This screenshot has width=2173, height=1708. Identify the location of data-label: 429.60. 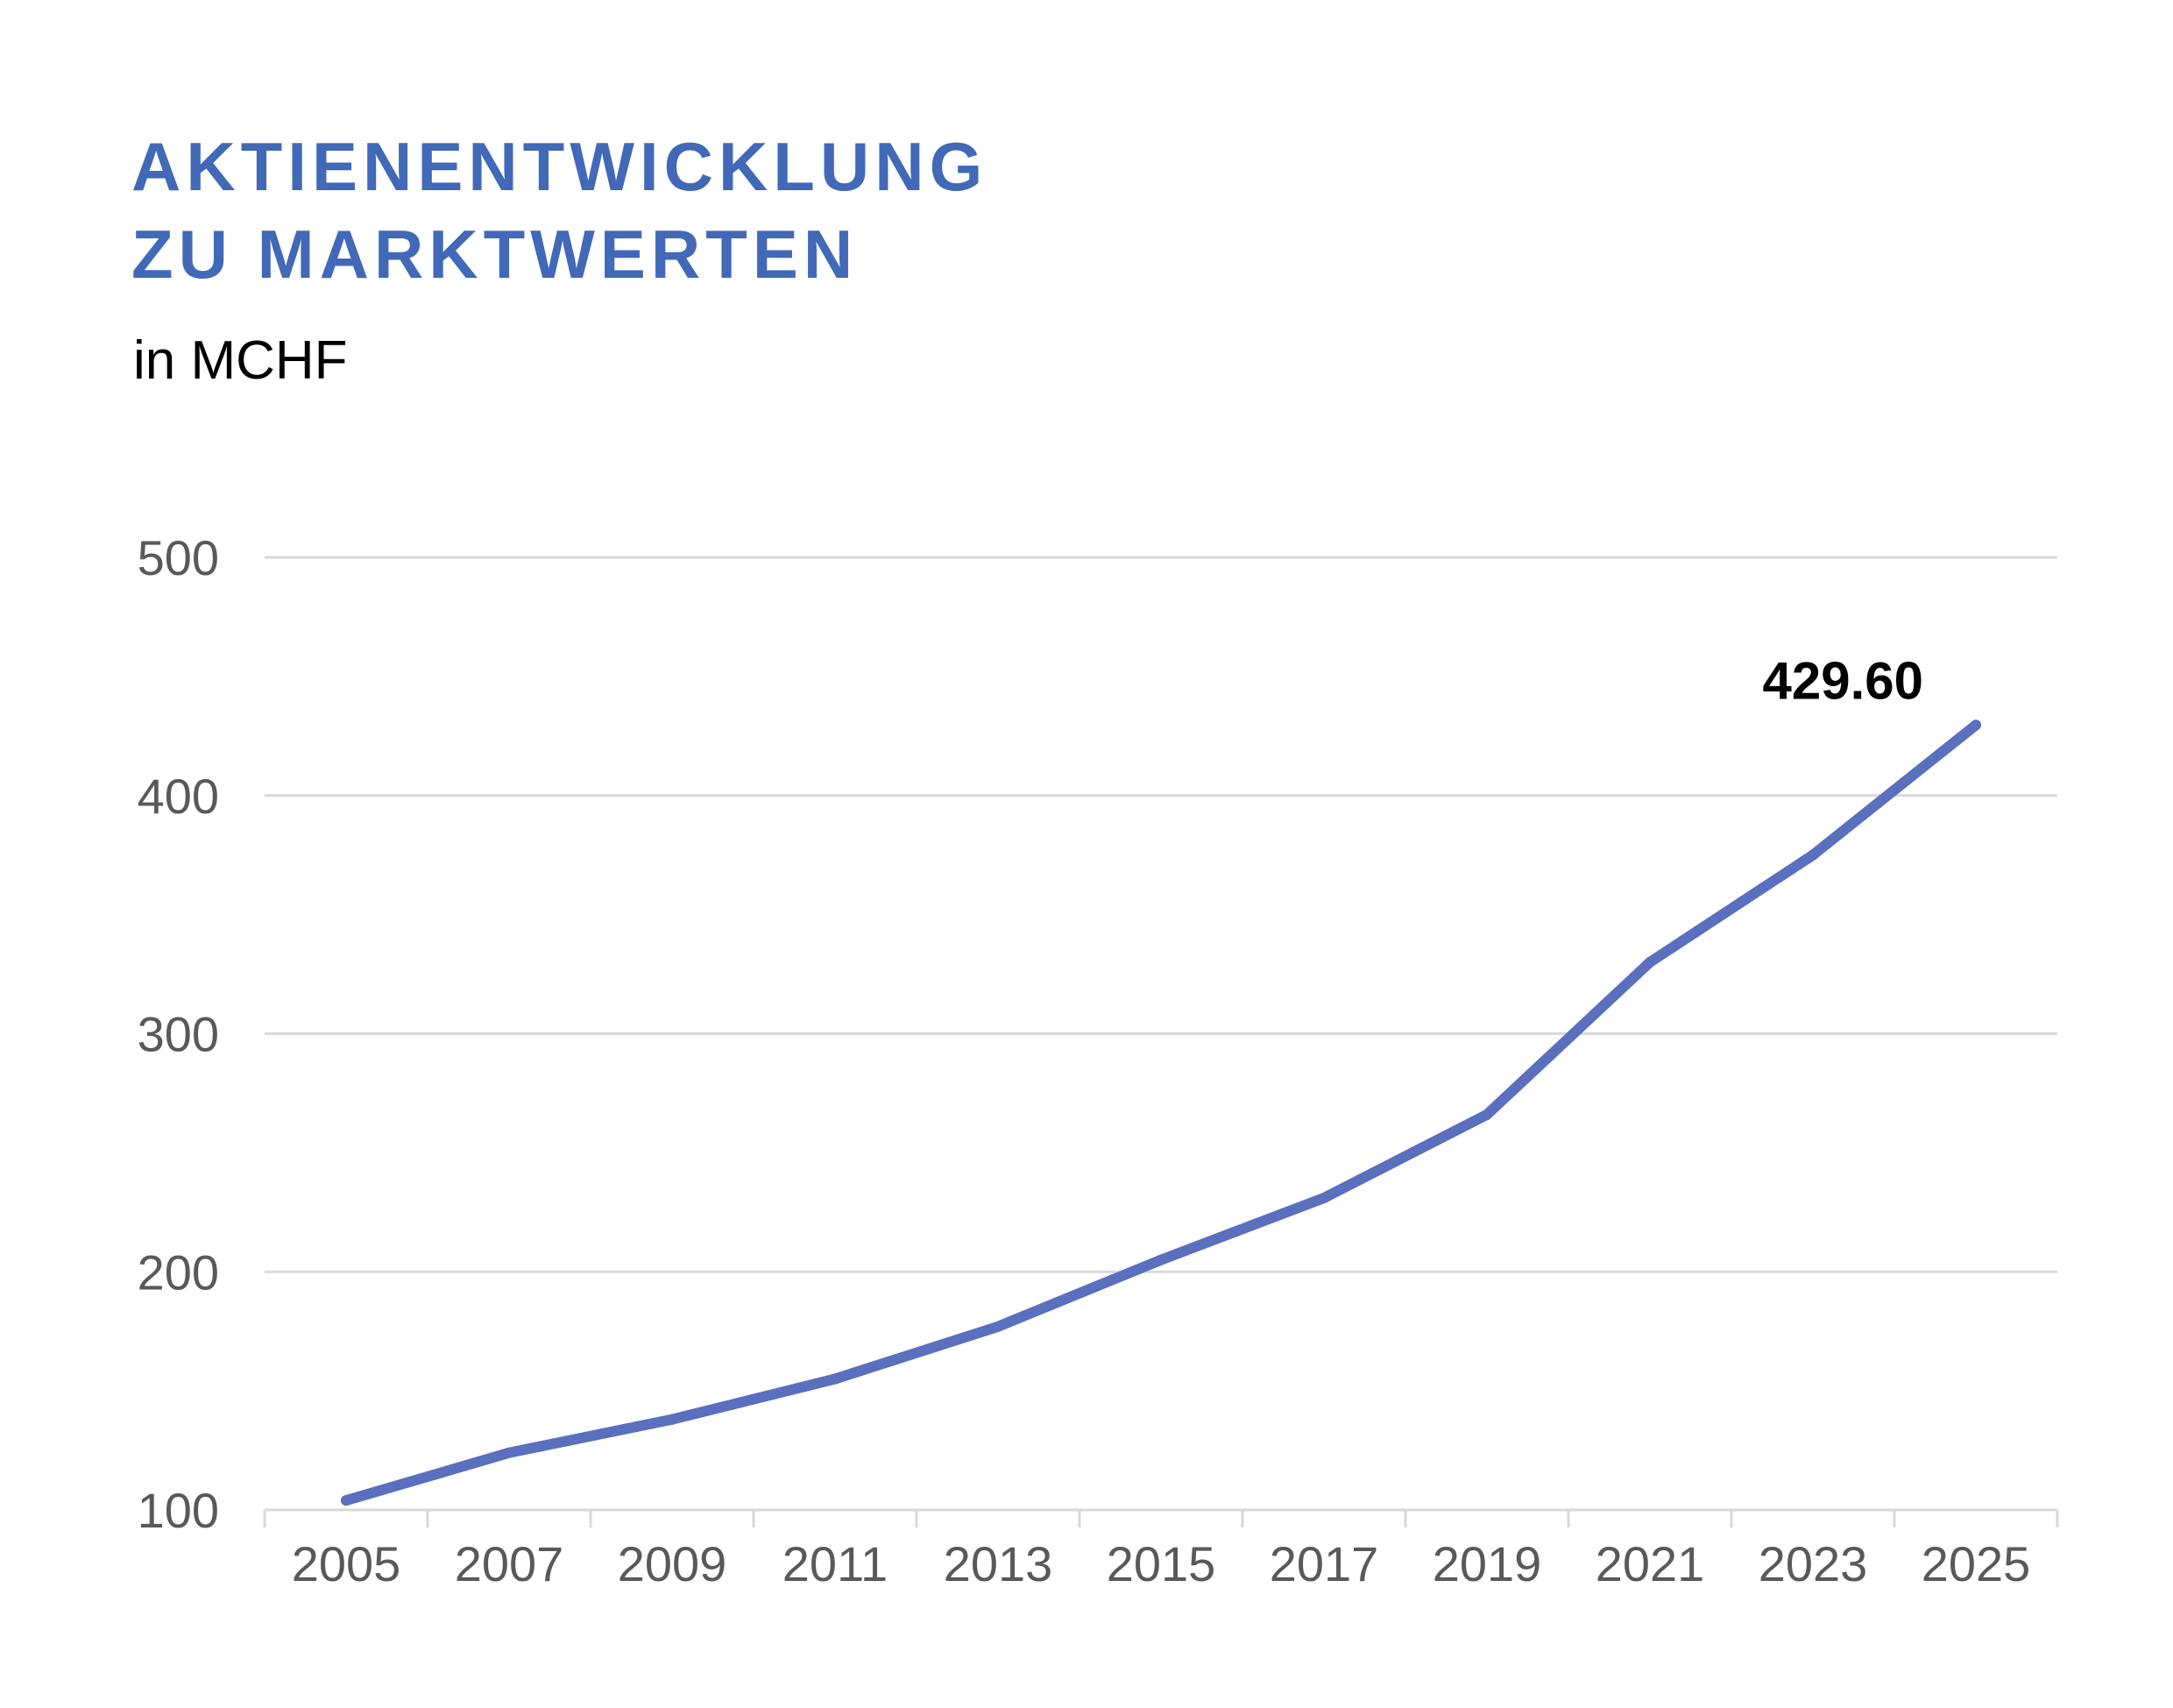
(1843, 680).